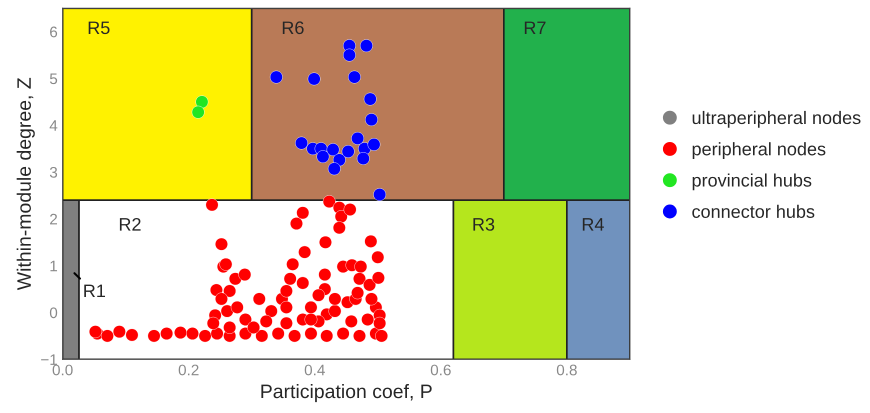 The height and width of the screenshot is (413, 870). I want to click on y-tick-label: 4, so click(54, 125).